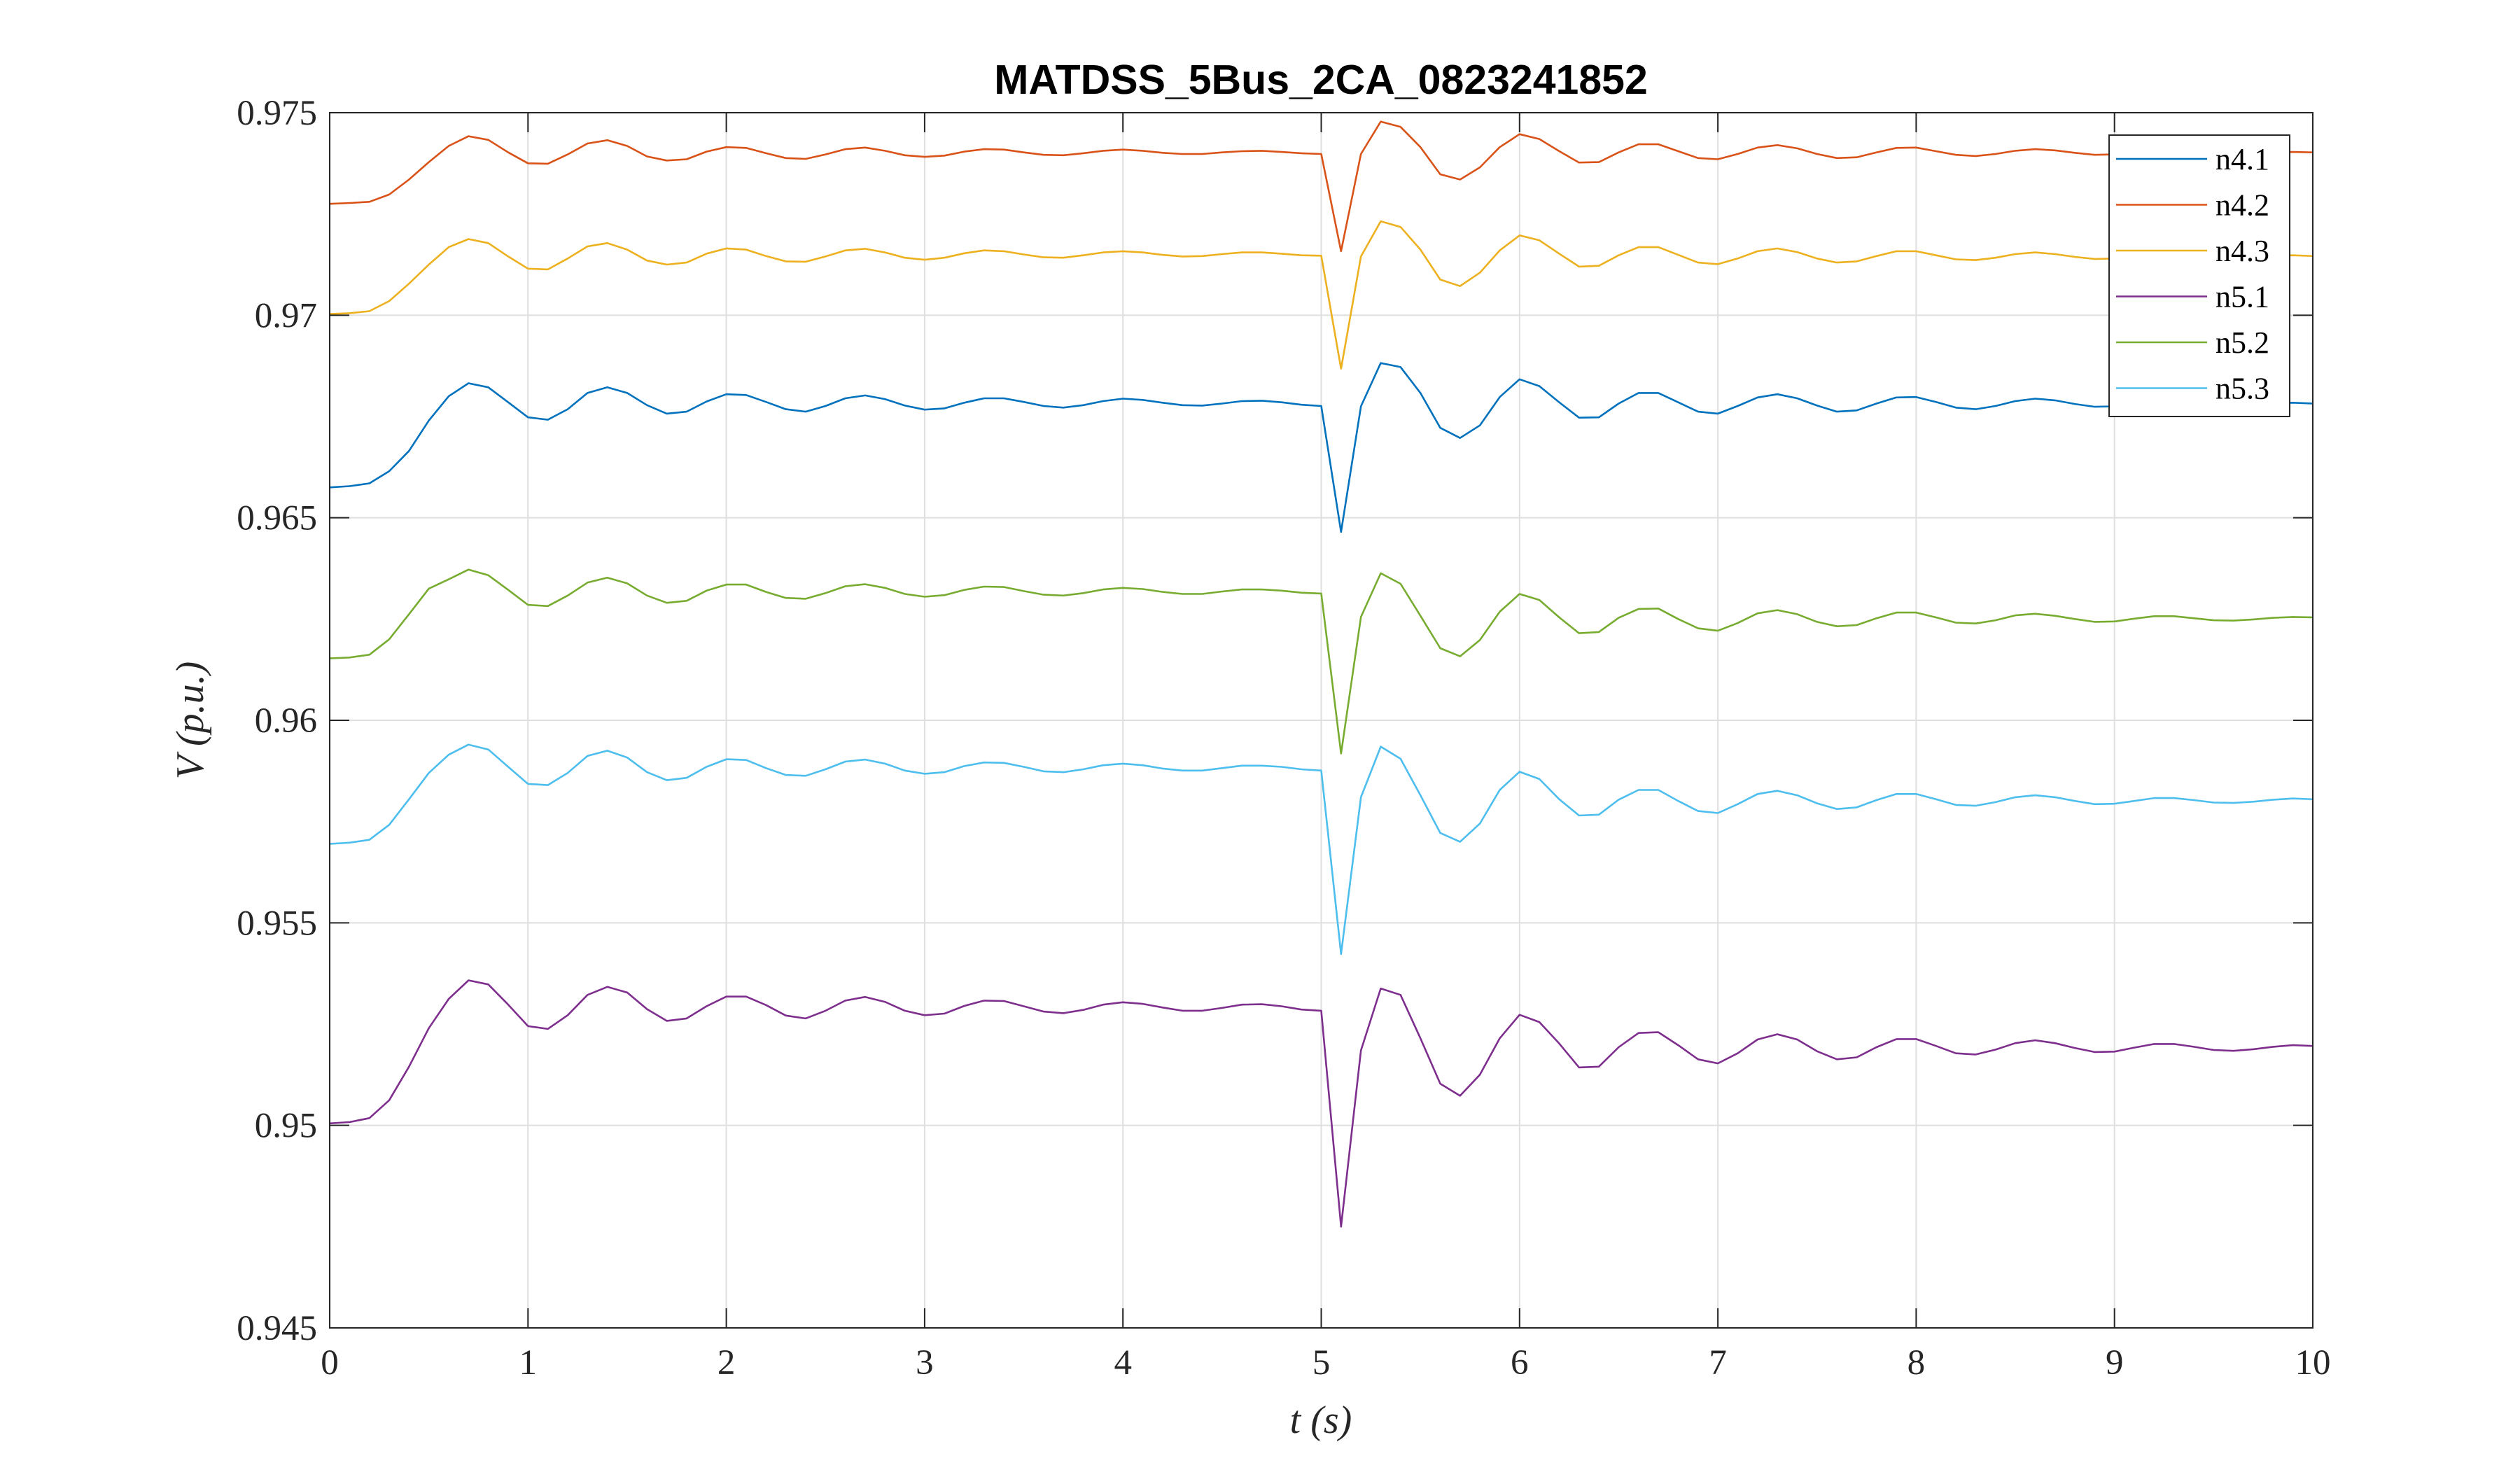  Describe the element at coordinates (727, 1362) in the screenshot. I see `x-tick-label: 2` at that location.